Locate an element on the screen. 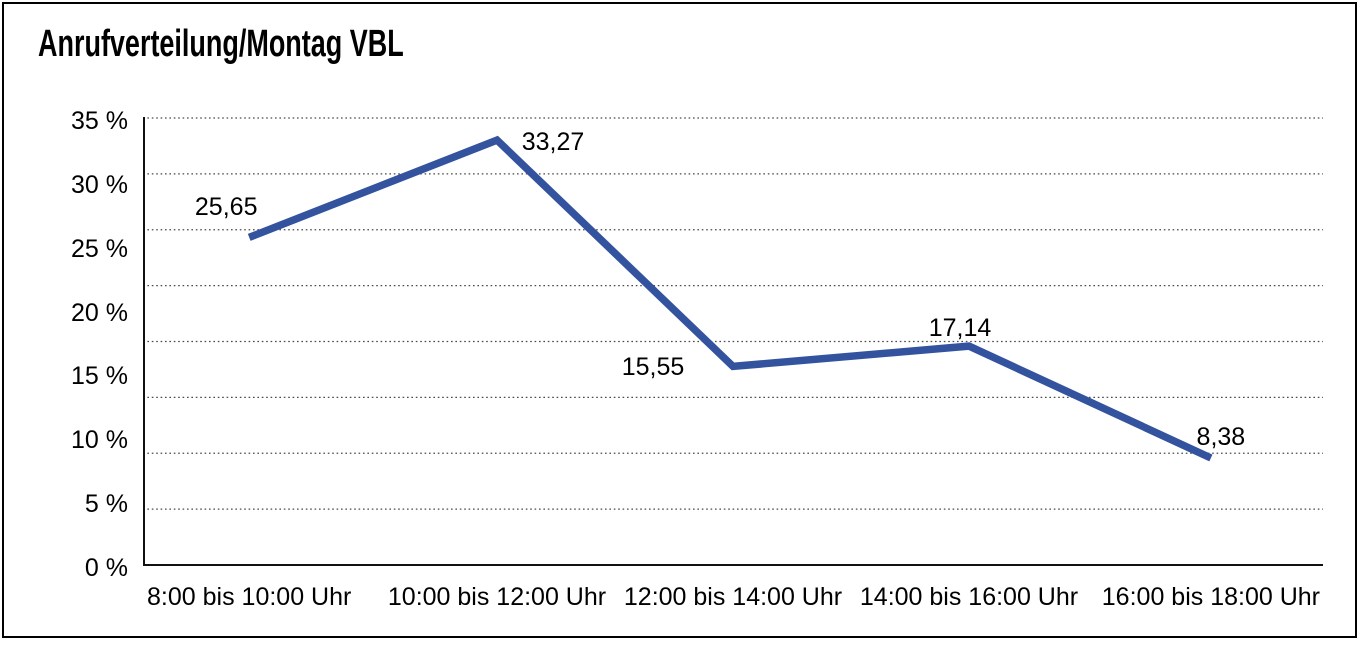  x-axis-category-label: 10:00 bis 12:00 Uhr is located at coordinates (497, 597).